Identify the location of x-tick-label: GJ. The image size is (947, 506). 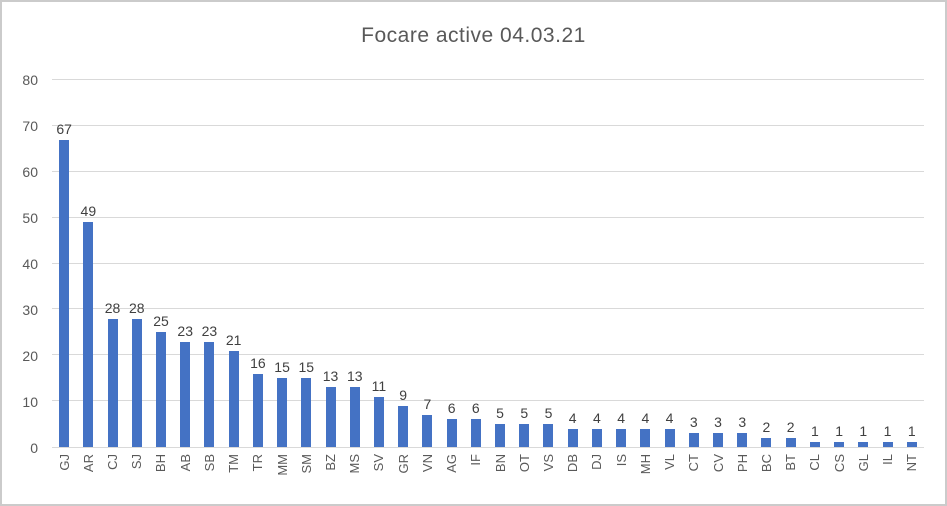
(64, 462).